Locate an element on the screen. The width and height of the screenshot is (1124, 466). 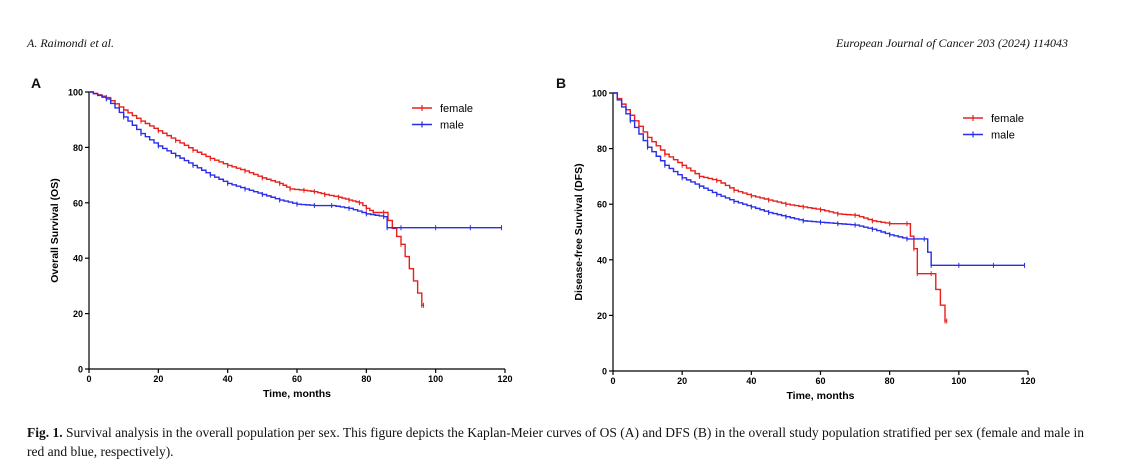
km-curve-female is located at coordinates (780, 207).